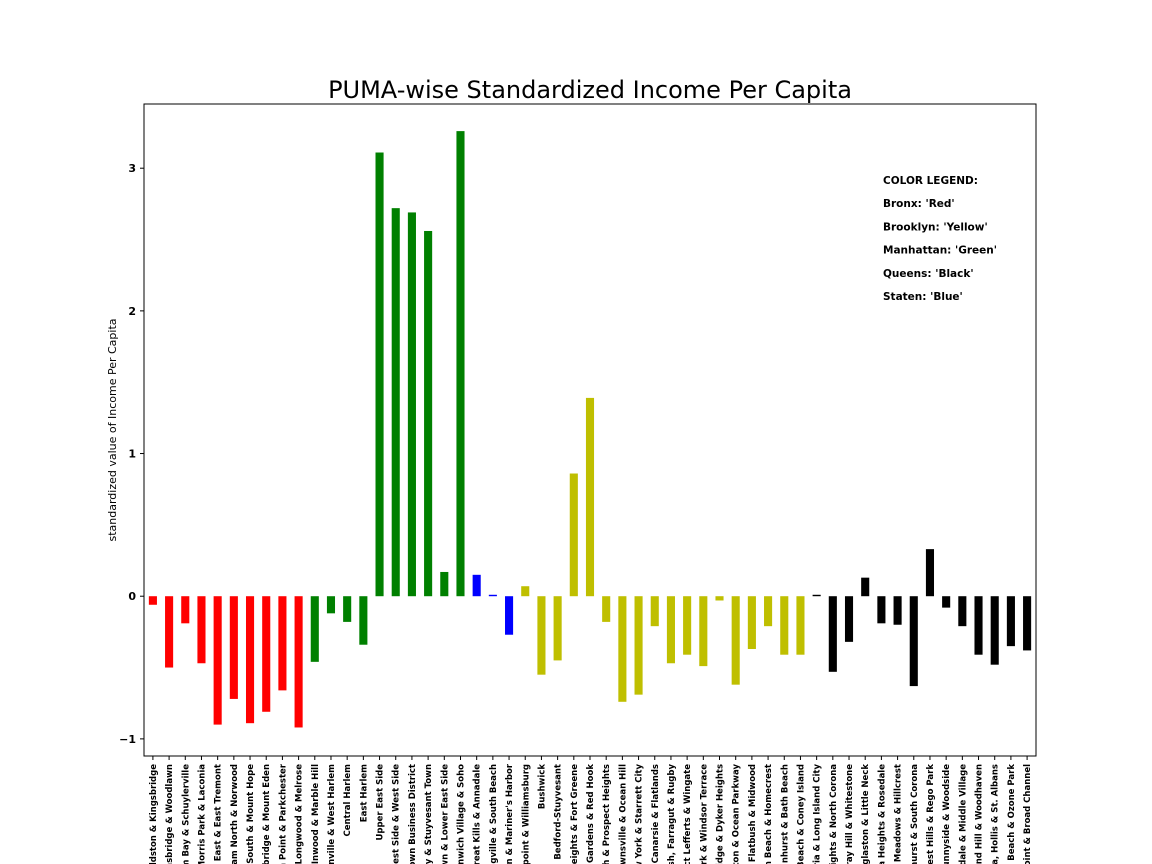  What do you see at coordinates (127, 739) in the screenshot?
I see `y-tick-label: −1` at bounding box center [127, 739].